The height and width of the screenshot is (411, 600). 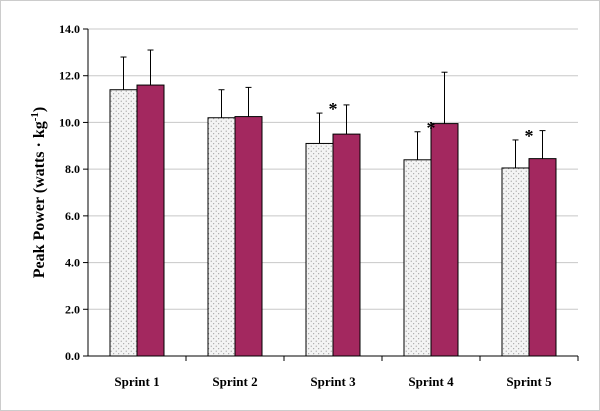 I want to click on y-tick-label: 2.0, so click(x=72, y=309).